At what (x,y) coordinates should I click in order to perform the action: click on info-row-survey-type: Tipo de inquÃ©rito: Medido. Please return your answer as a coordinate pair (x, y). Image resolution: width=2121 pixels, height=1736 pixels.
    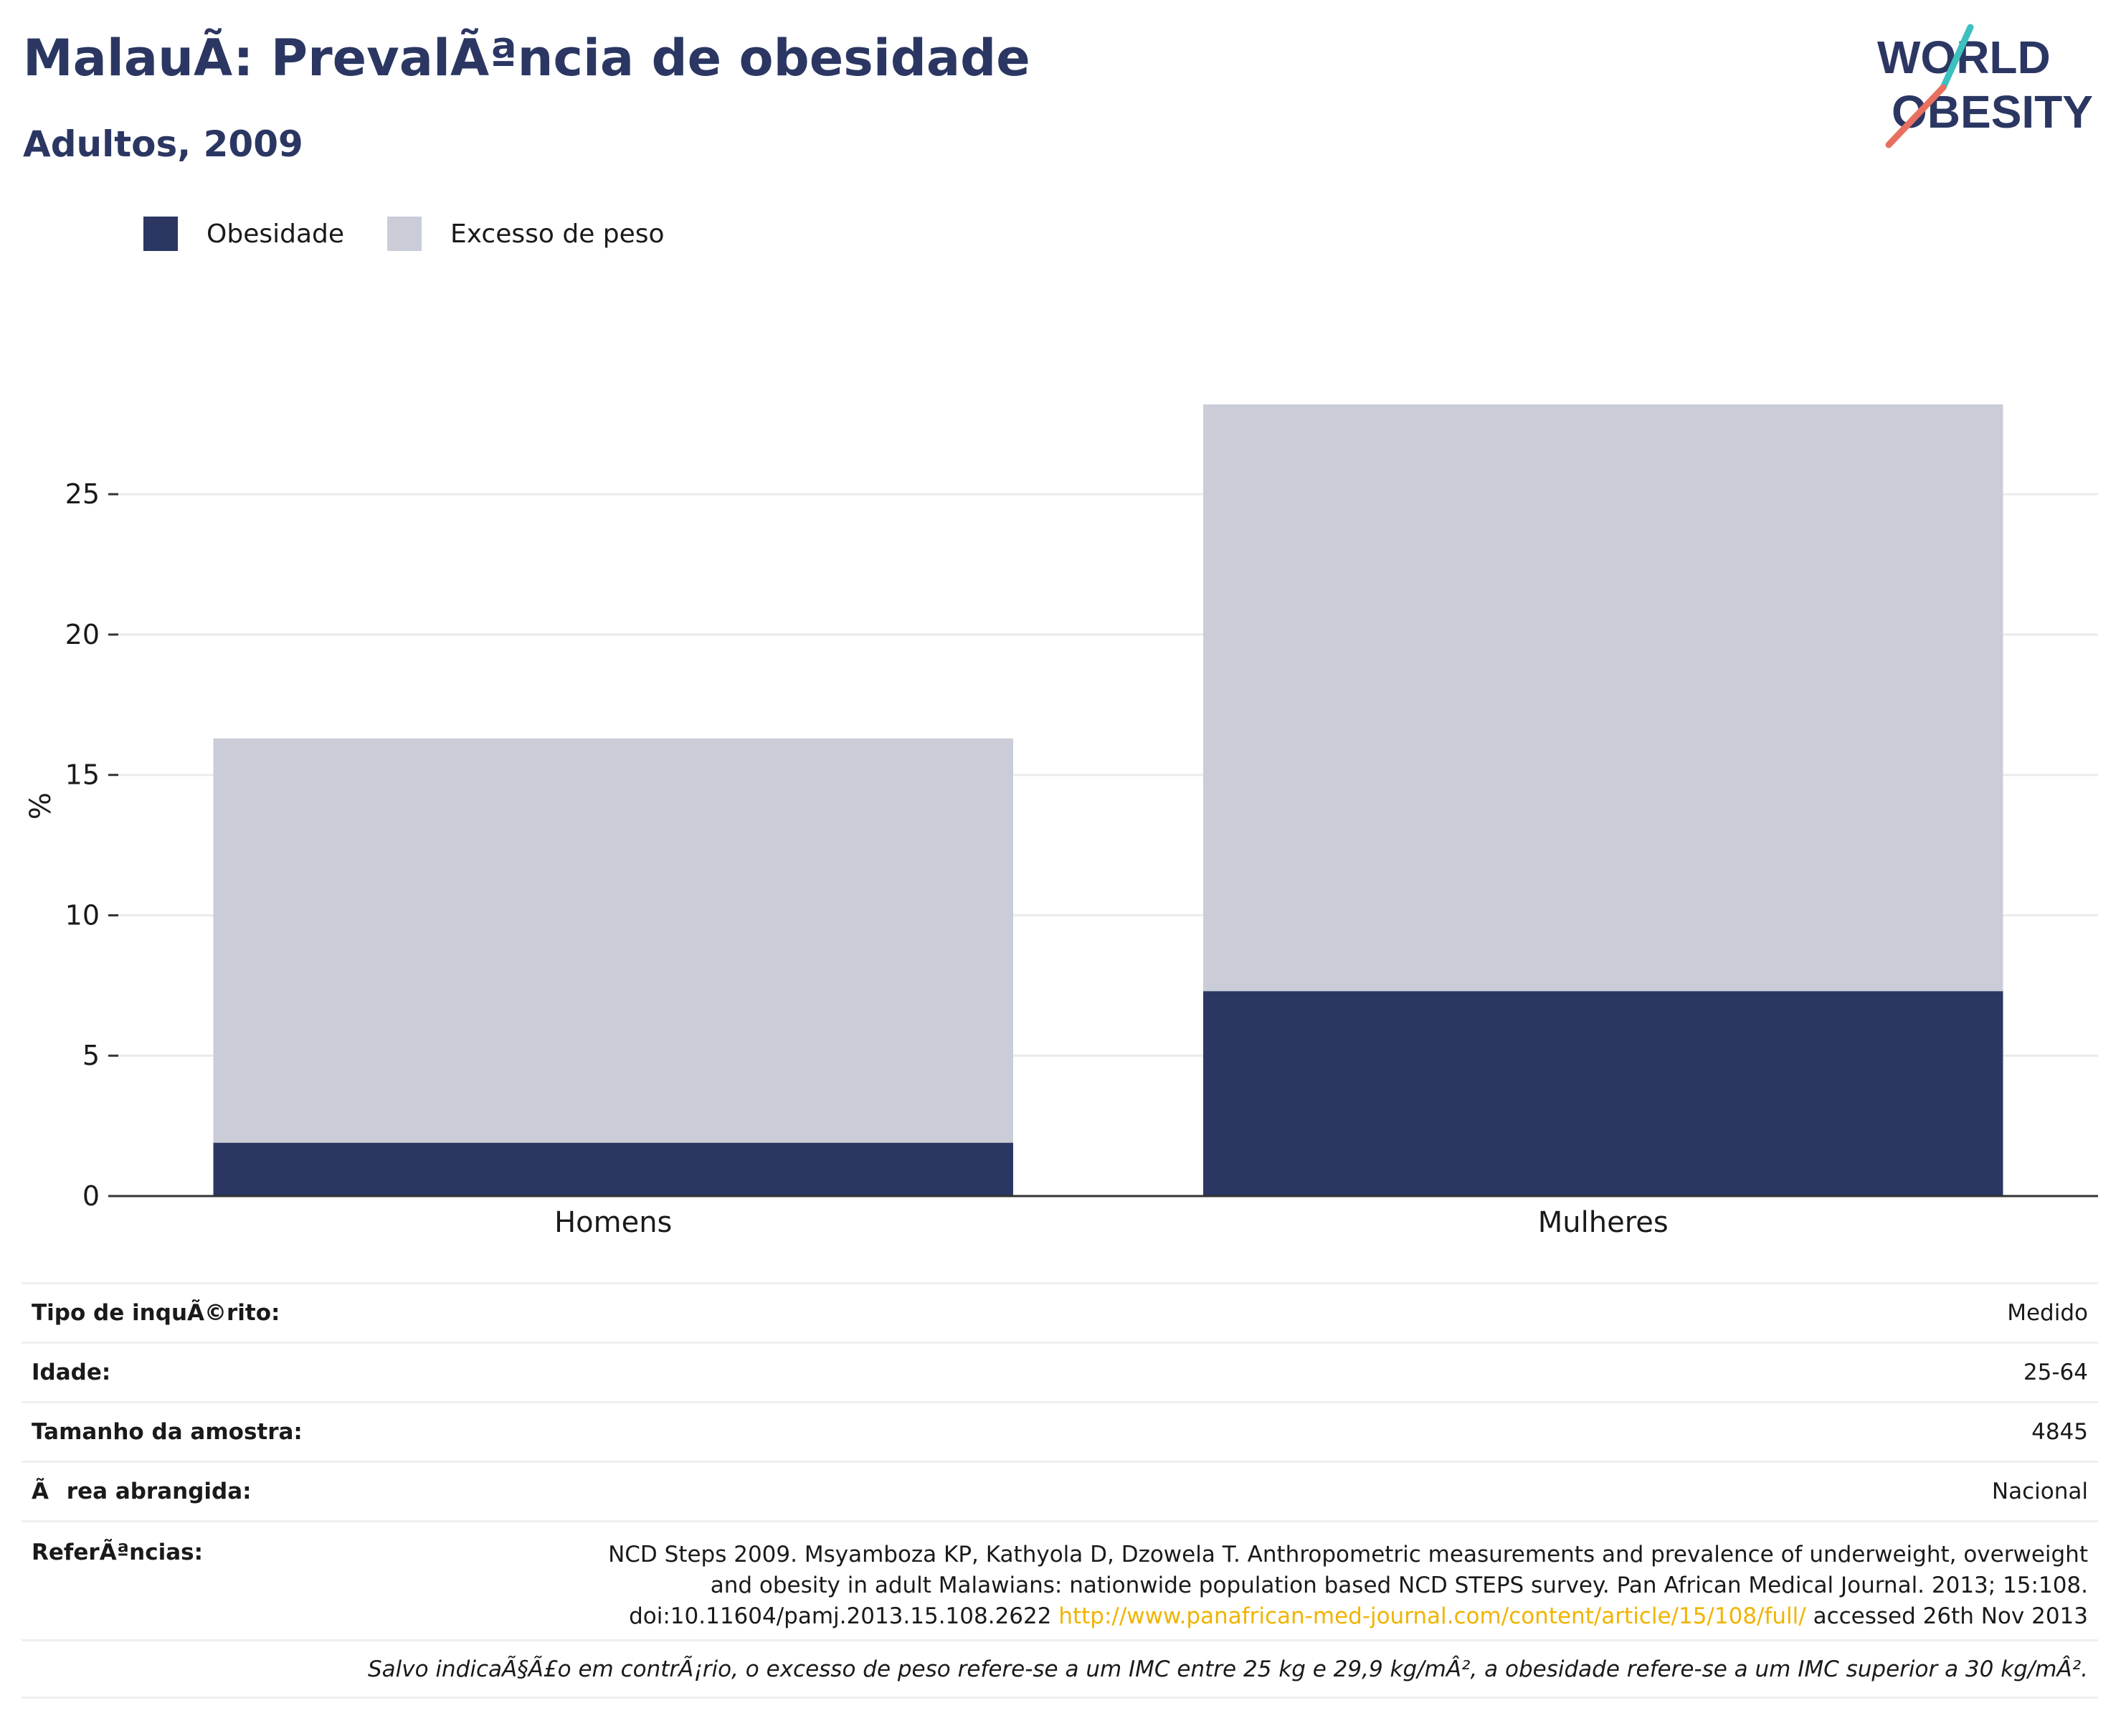
    Looking at the image, I should click on (1060, 1312).